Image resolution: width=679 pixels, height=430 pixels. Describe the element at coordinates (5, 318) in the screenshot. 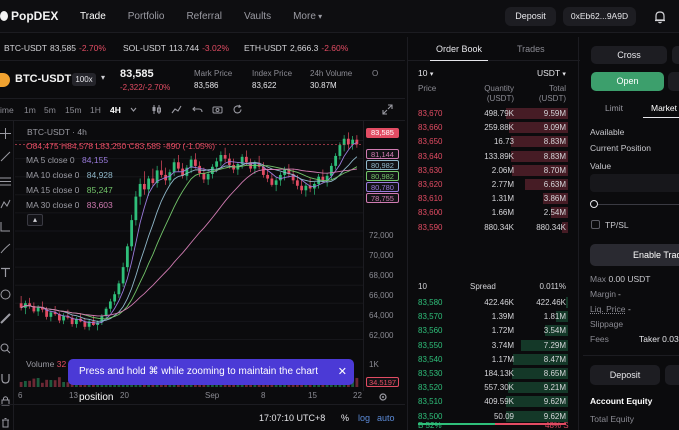

I see `ruler-icon` at that location.